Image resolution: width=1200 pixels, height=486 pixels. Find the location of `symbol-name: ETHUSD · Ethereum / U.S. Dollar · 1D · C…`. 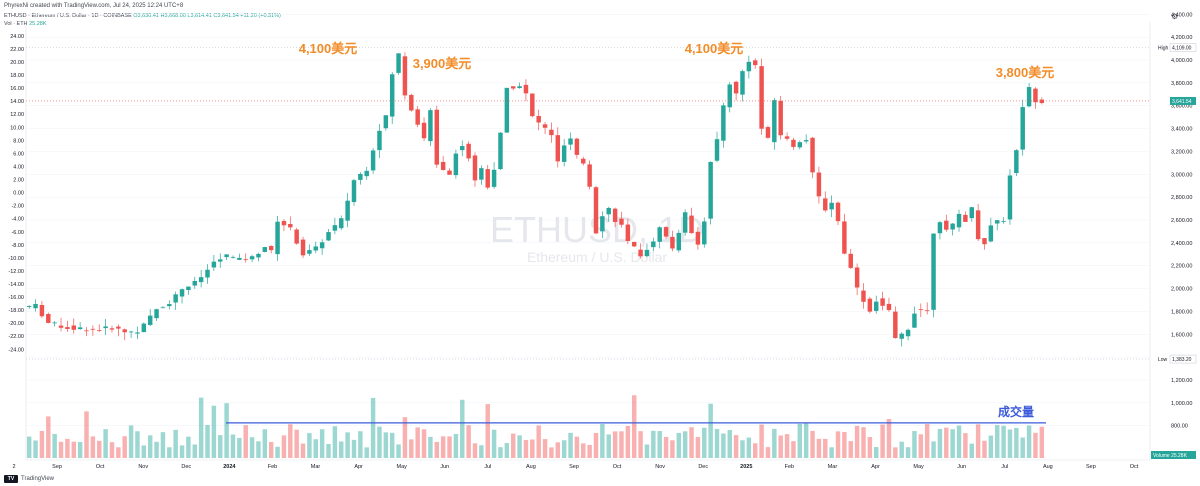

symbol-name: ETHUSD · Ethereum / U.S. Dollar · 1D · C… is located at coordinates (68, 16).